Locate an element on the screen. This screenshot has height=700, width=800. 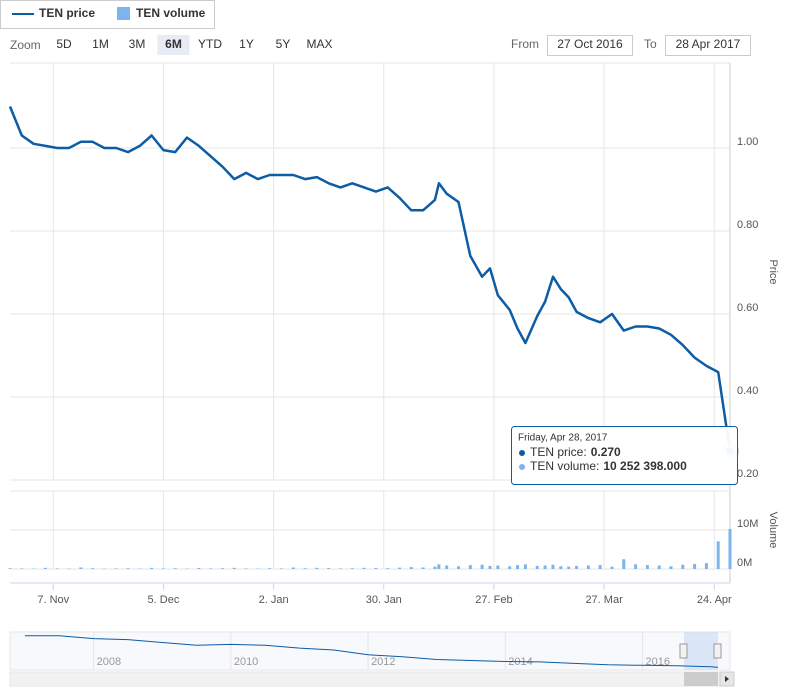
y-tick-label: 0.20 is located at coordinates (747, 474).